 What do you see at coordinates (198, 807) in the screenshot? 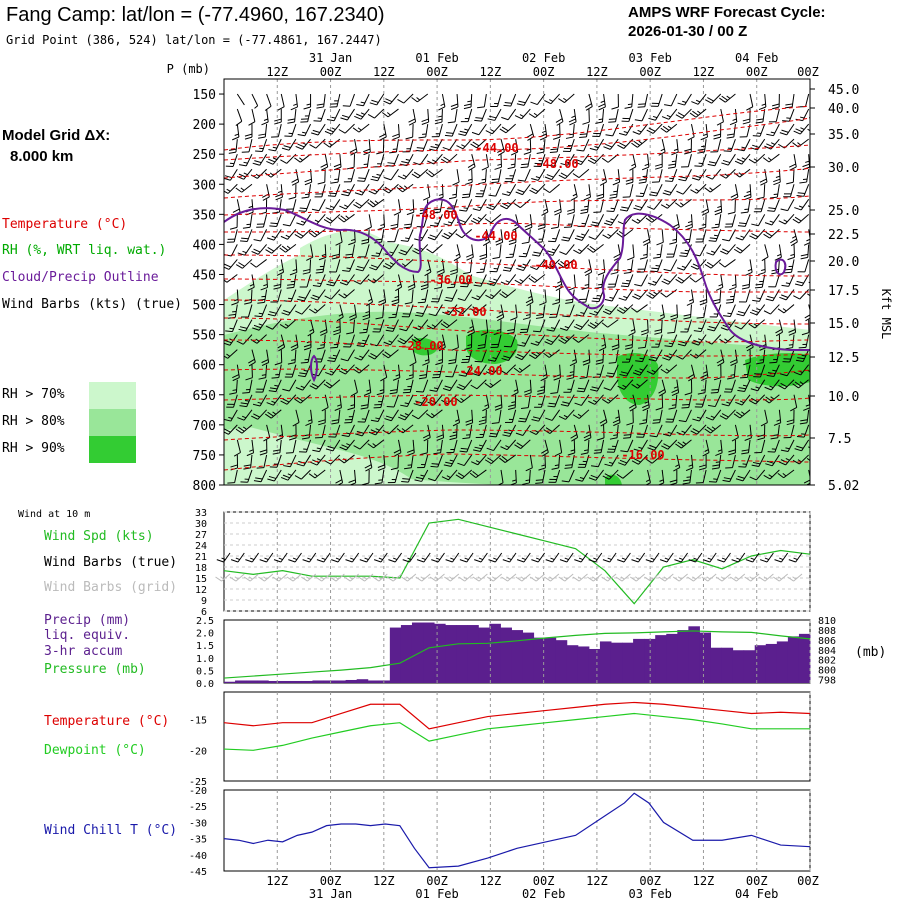
I see `windchill-ytick: -25` at bounding box center [198, 807].